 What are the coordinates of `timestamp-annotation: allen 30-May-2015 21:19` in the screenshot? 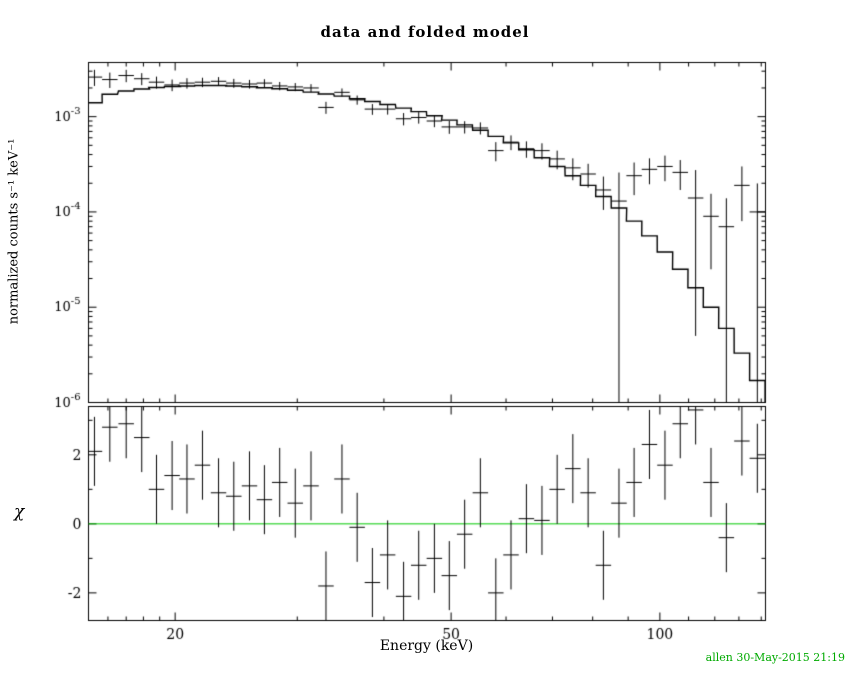 It's located at (775, 657).